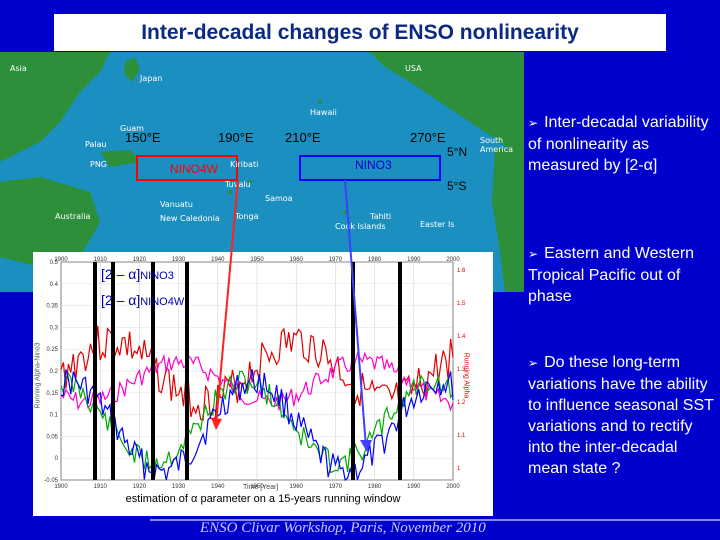  What do you see at coordinates (143, 137) in the screenshot?
I see `lon-label-150e: 150°E` at bounding box center [143, 137].